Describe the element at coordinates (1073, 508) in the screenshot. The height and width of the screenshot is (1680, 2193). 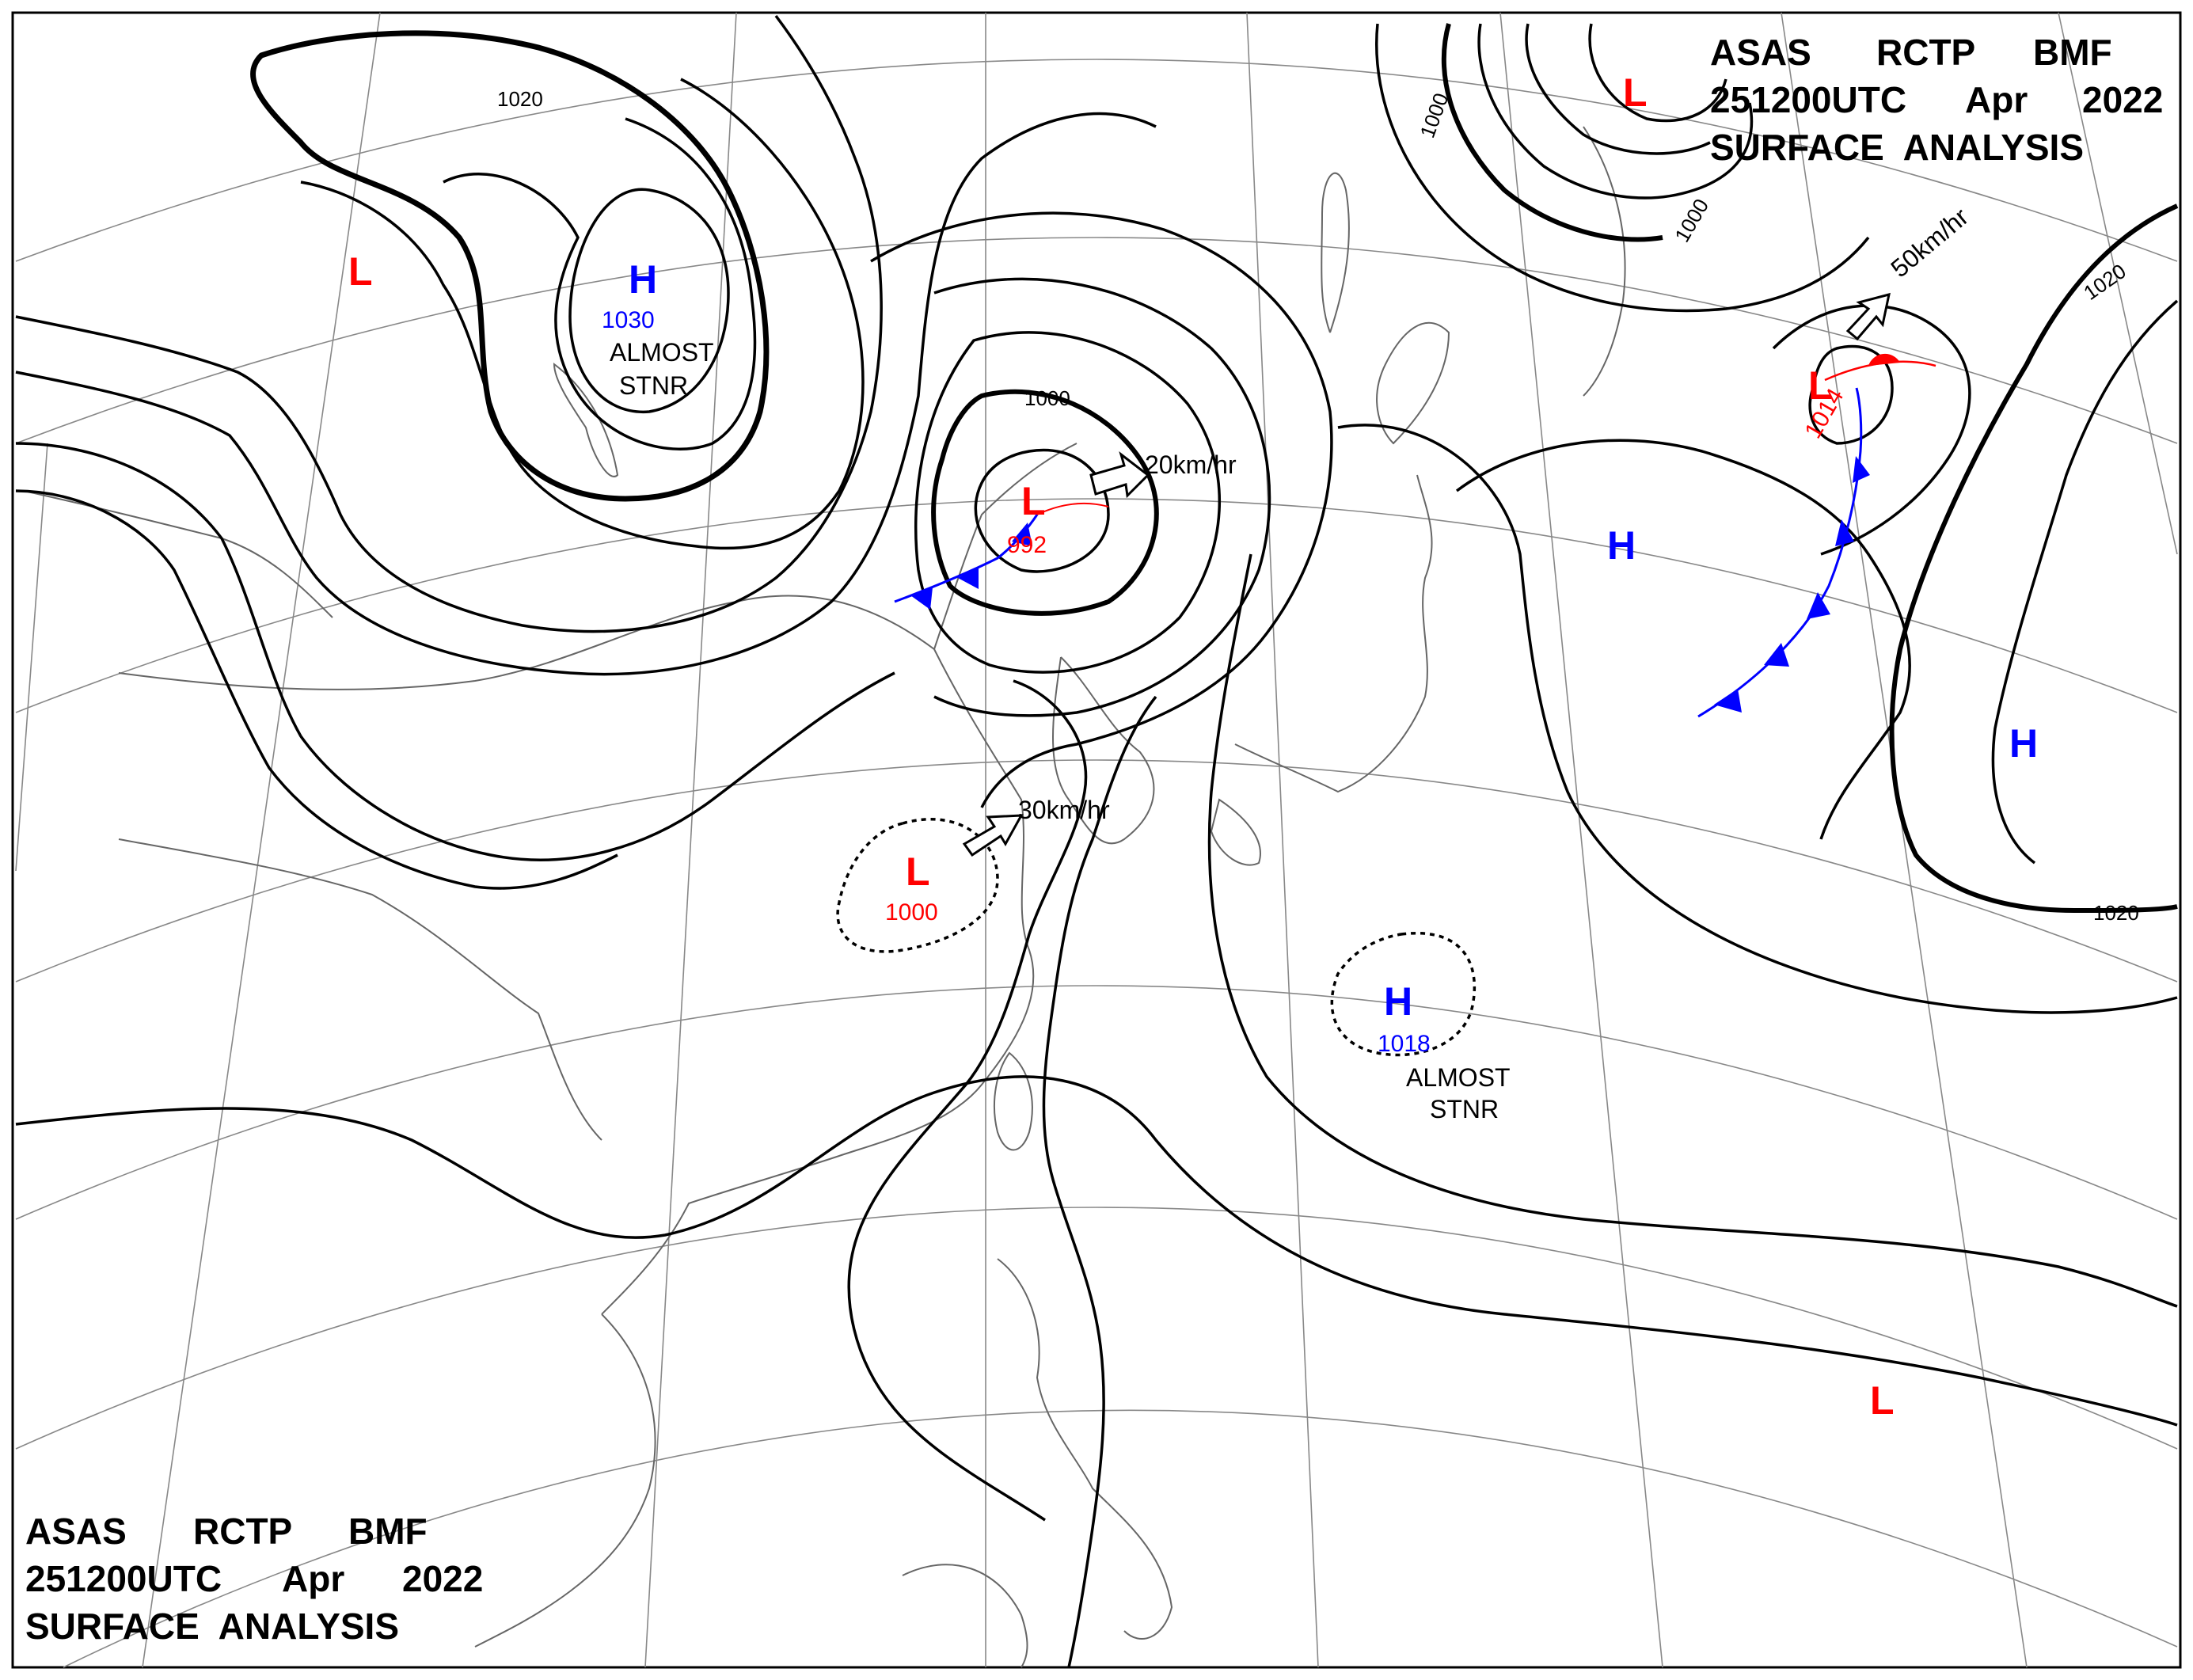
I see `warm-front-manchuria` at that location.